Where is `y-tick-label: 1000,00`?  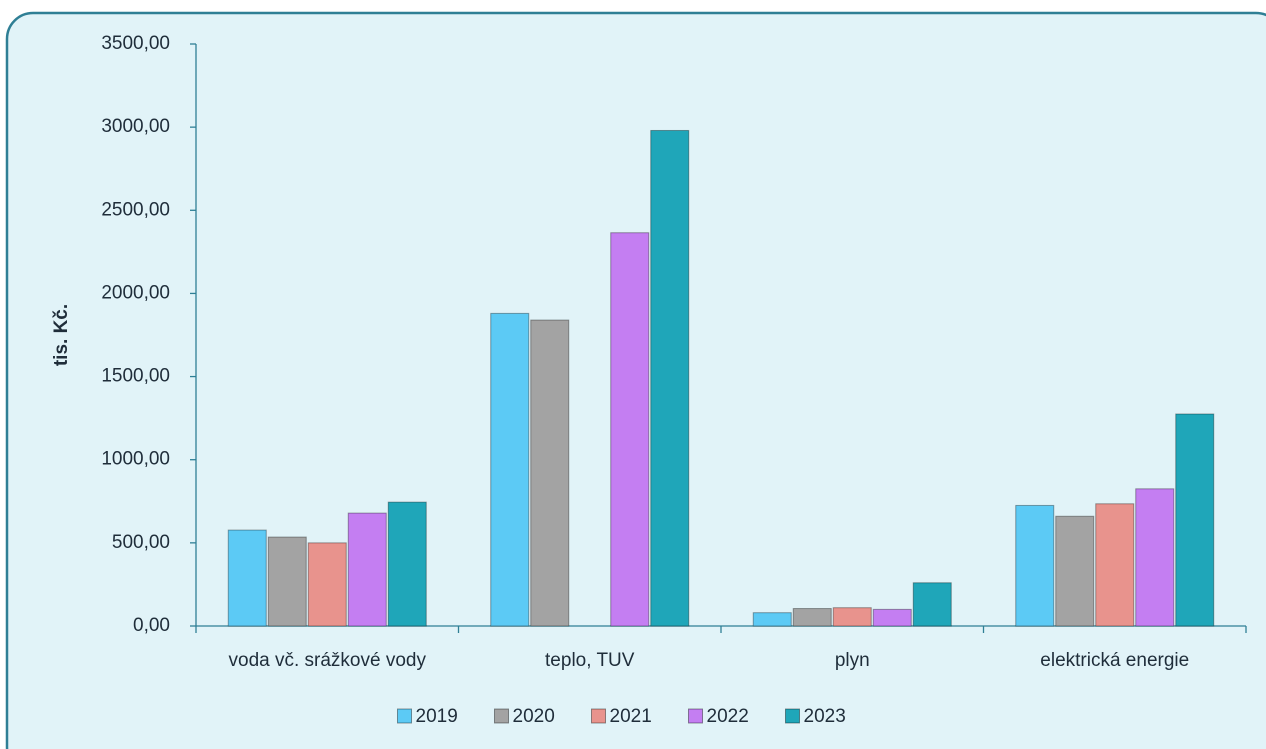 y-tick-label: 1000,00 is located at coordinates (135, 459).